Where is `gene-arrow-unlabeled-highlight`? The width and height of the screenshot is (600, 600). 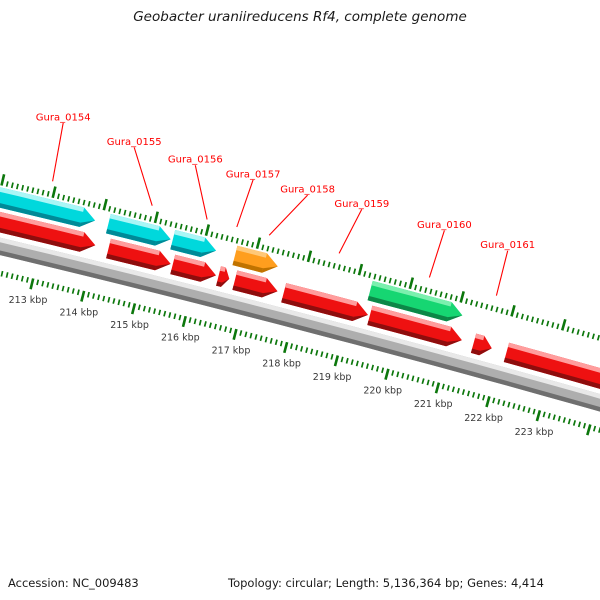 gene-arrow-unlabeled-highlight is located at coordinates (553, 357).